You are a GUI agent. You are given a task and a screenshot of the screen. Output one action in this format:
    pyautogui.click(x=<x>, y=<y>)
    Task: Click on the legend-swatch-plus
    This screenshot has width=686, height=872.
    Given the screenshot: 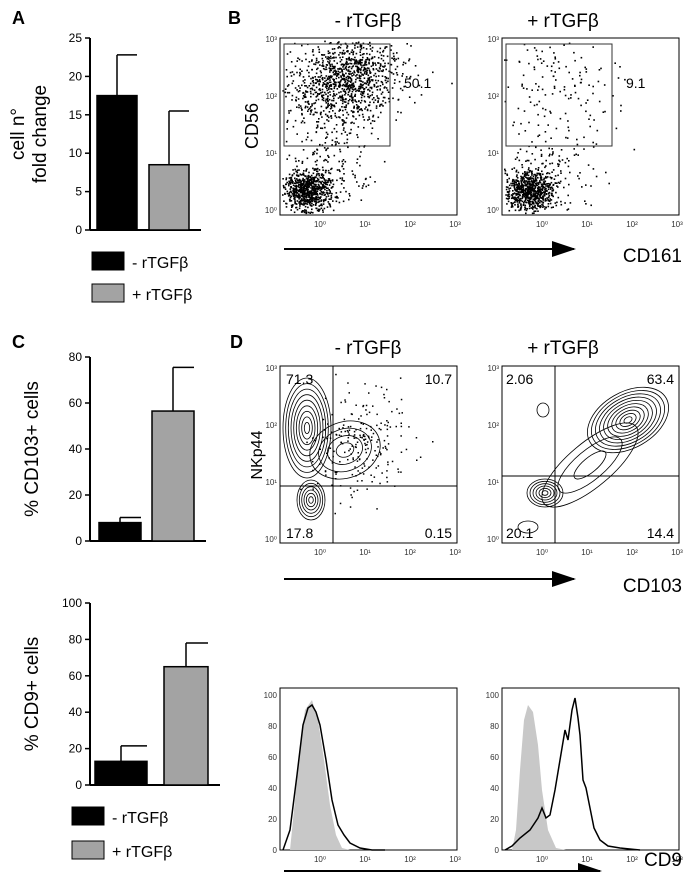 What is the action you would take?
    pyautogui.click(x=88, y=850)
    